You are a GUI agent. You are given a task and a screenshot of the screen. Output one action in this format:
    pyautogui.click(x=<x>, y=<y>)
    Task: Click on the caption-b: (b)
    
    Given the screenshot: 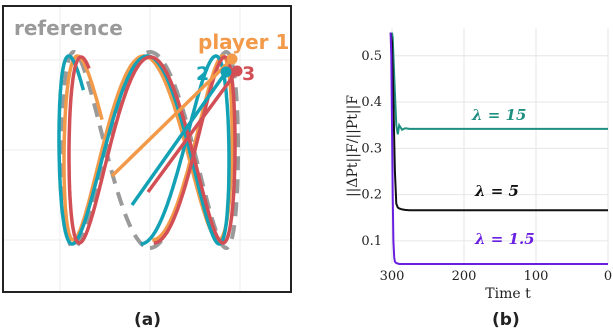 What is the action you would take?
    pyautogui.click(x=506, y=320)
    